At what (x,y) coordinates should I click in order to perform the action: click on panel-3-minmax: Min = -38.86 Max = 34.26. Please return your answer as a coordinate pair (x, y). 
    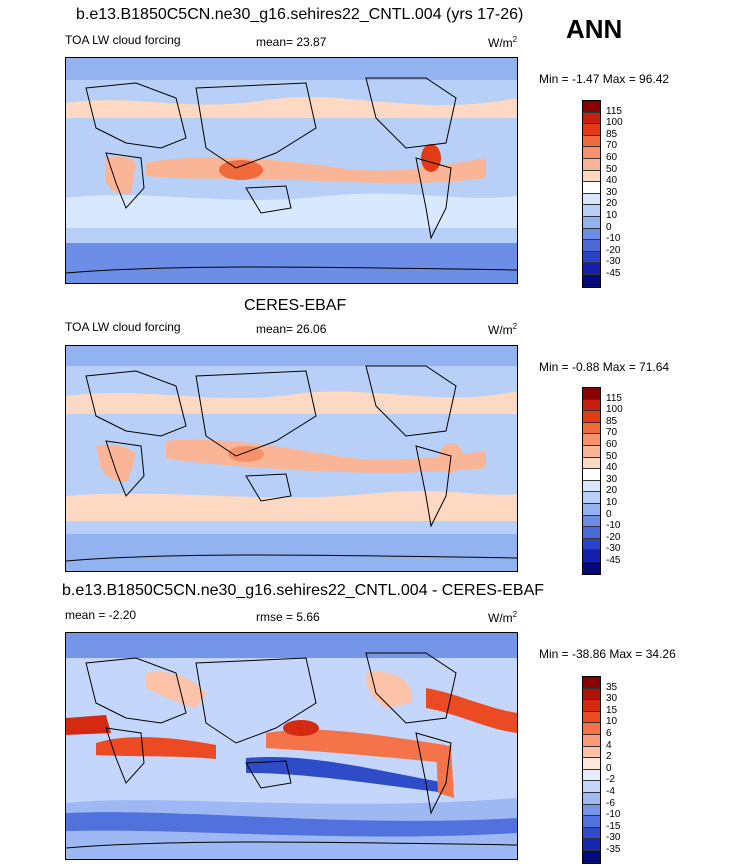
    Looking at the image, I should click on (607, 654).